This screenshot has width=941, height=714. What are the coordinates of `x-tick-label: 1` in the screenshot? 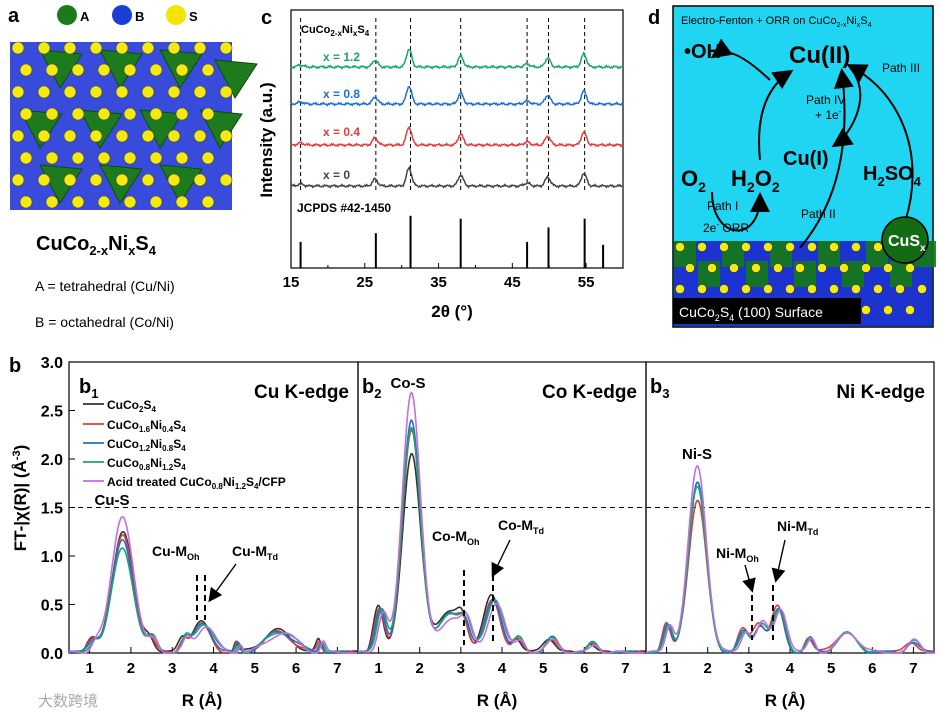 It's located at (89, 668).